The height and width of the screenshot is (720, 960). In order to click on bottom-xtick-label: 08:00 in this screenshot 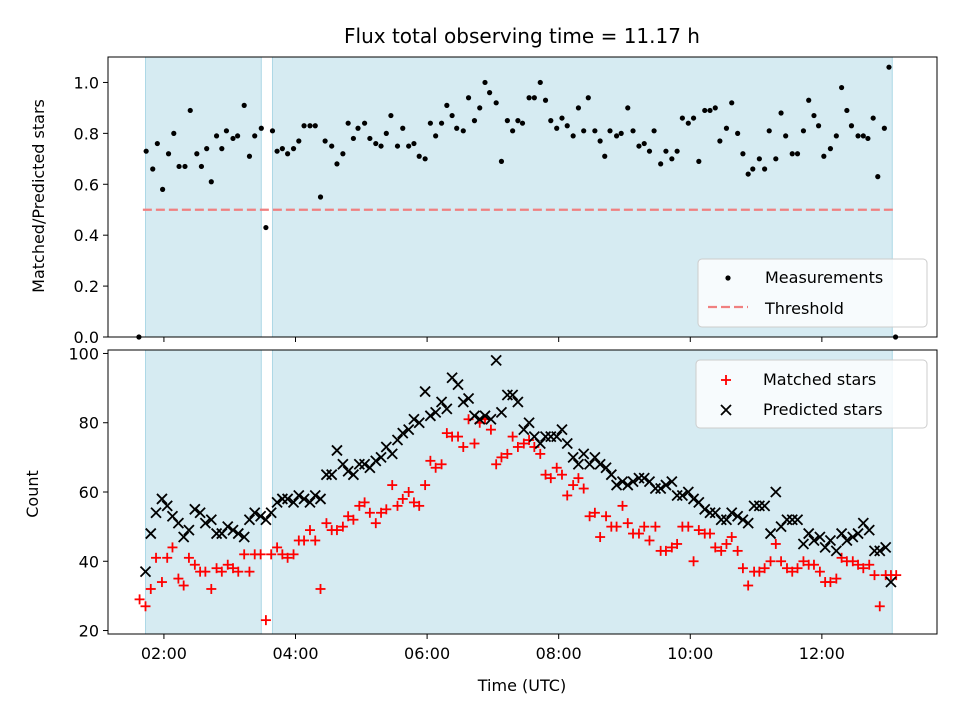, I will do `click(559, 653)`.